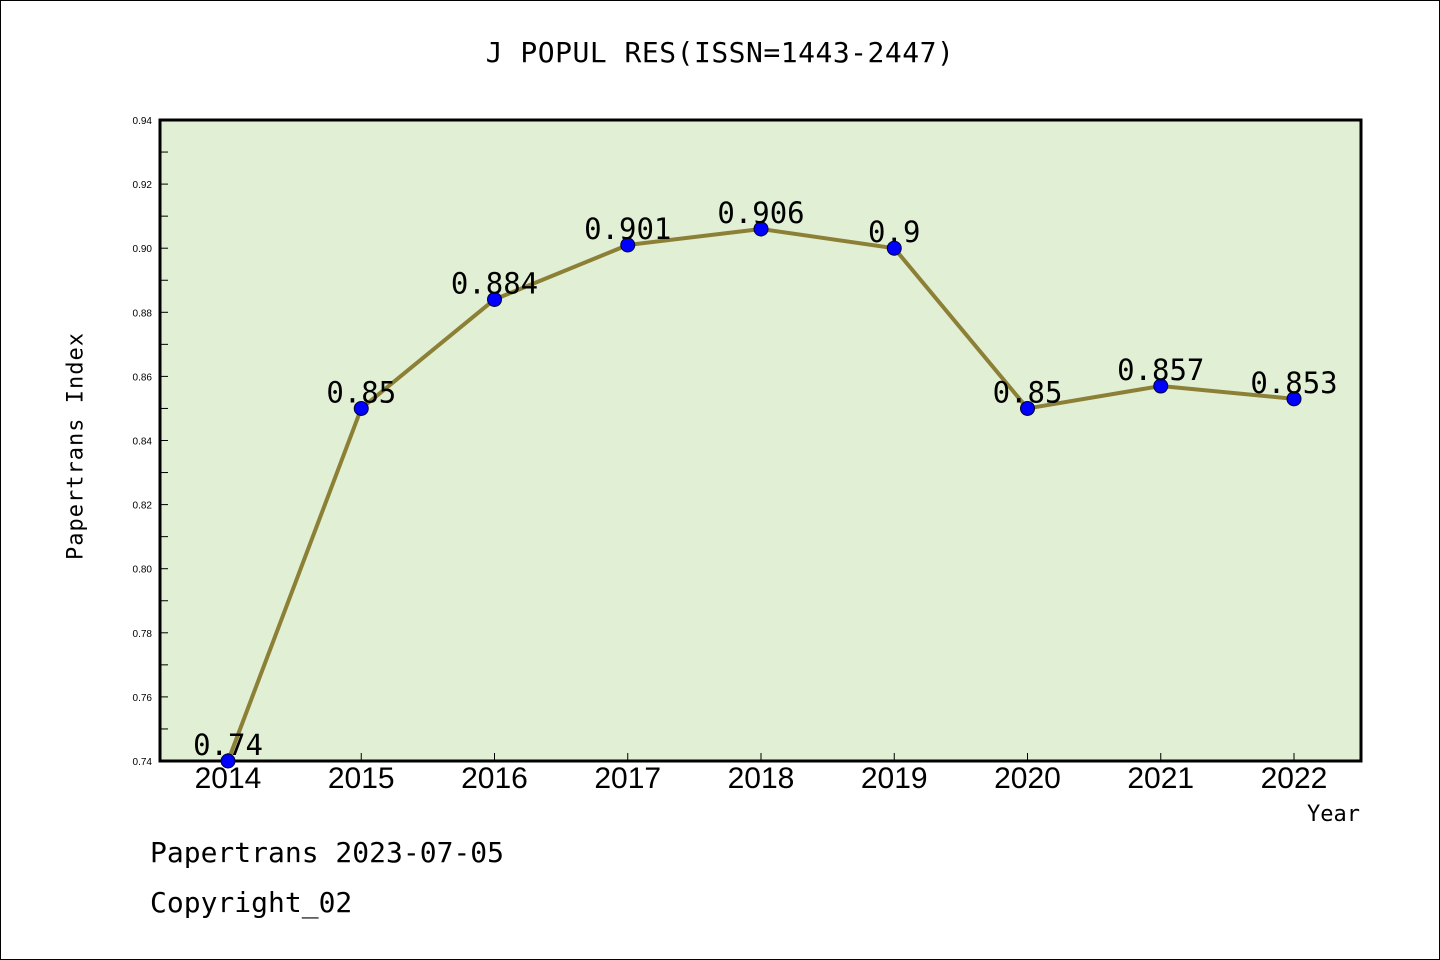  Describe the element at coordinates (143, 313) in the screenshot. I see `y-tick-label: 0.88` at that location.